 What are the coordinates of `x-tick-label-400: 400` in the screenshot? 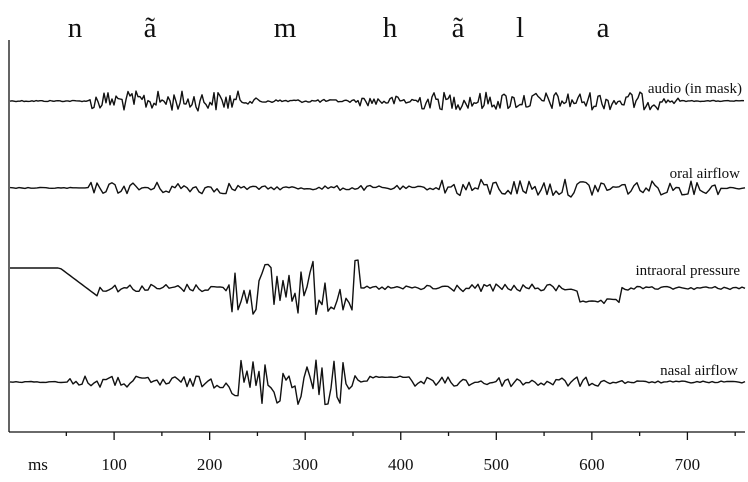 It's located at (401, 464).